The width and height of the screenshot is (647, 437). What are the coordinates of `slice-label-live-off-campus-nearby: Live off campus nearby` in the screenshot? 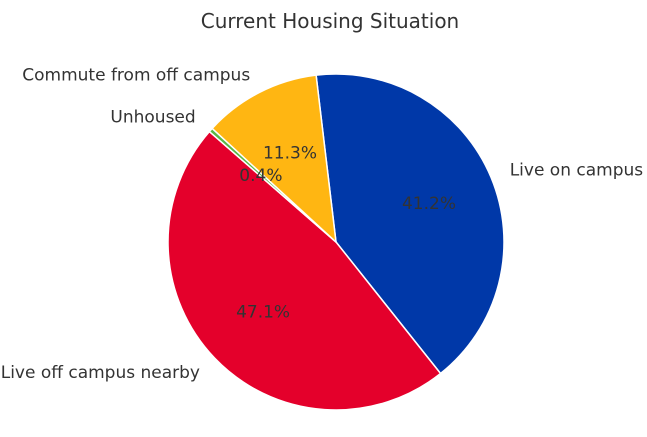 It's located at (100, 373).